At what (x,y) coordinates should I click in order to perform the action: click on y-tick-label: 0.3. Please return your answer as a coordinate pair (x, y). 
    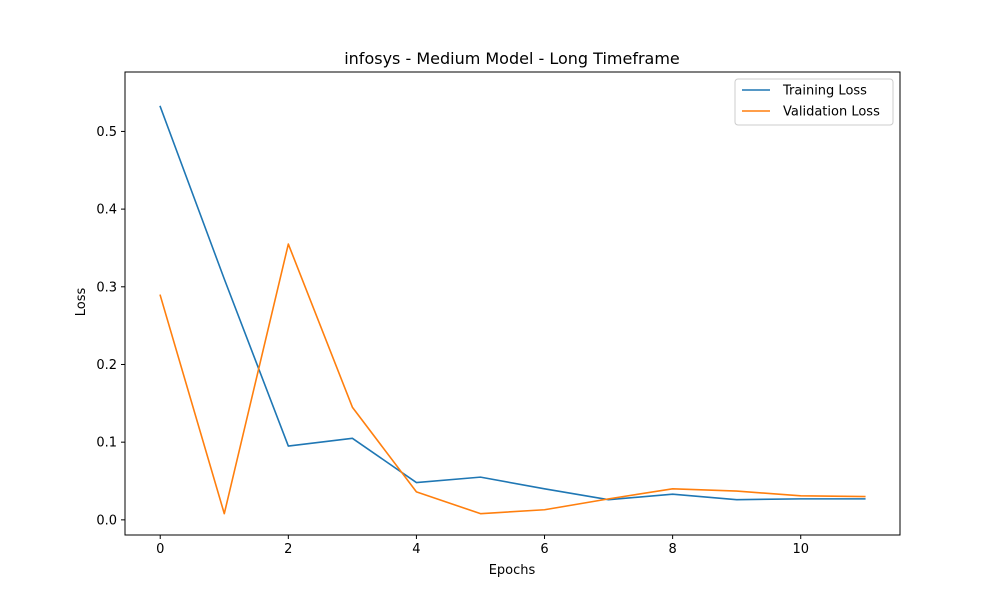
    Looking at the image, I should click on (106, 287).